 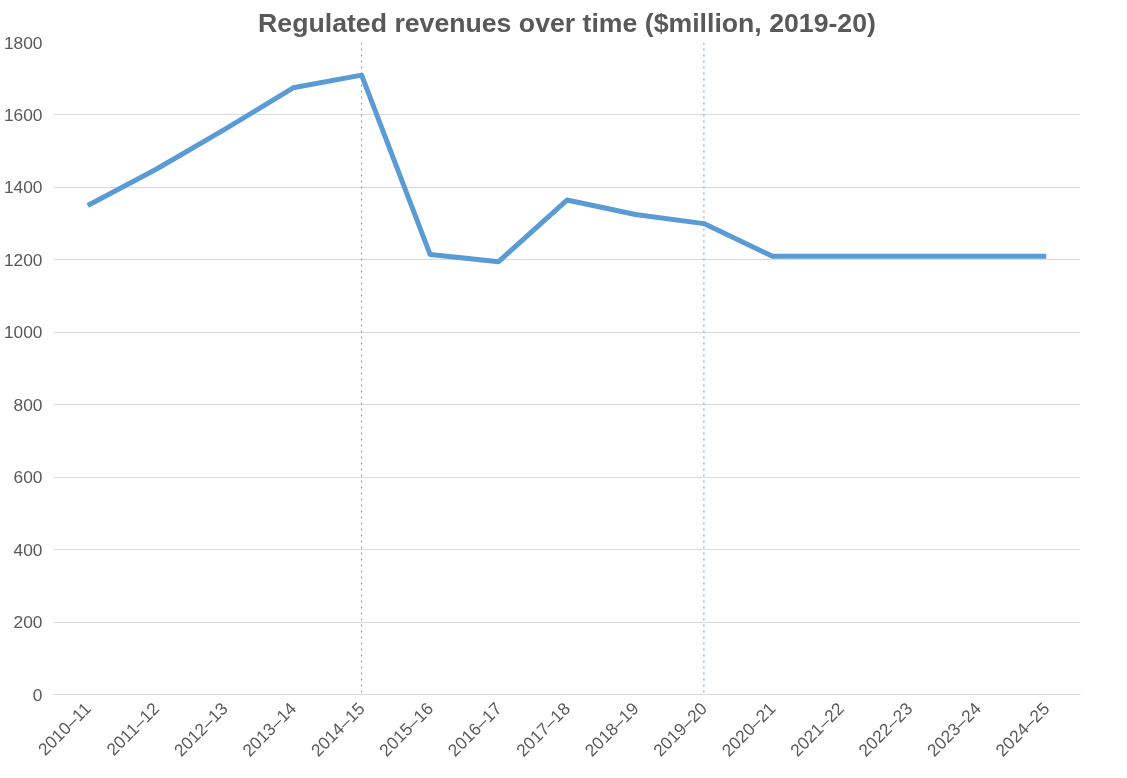 What do you see at coordinates (23, 114) in the screenshot?
I see `y-tick-label: 1600` at bounding box center [23, 114].